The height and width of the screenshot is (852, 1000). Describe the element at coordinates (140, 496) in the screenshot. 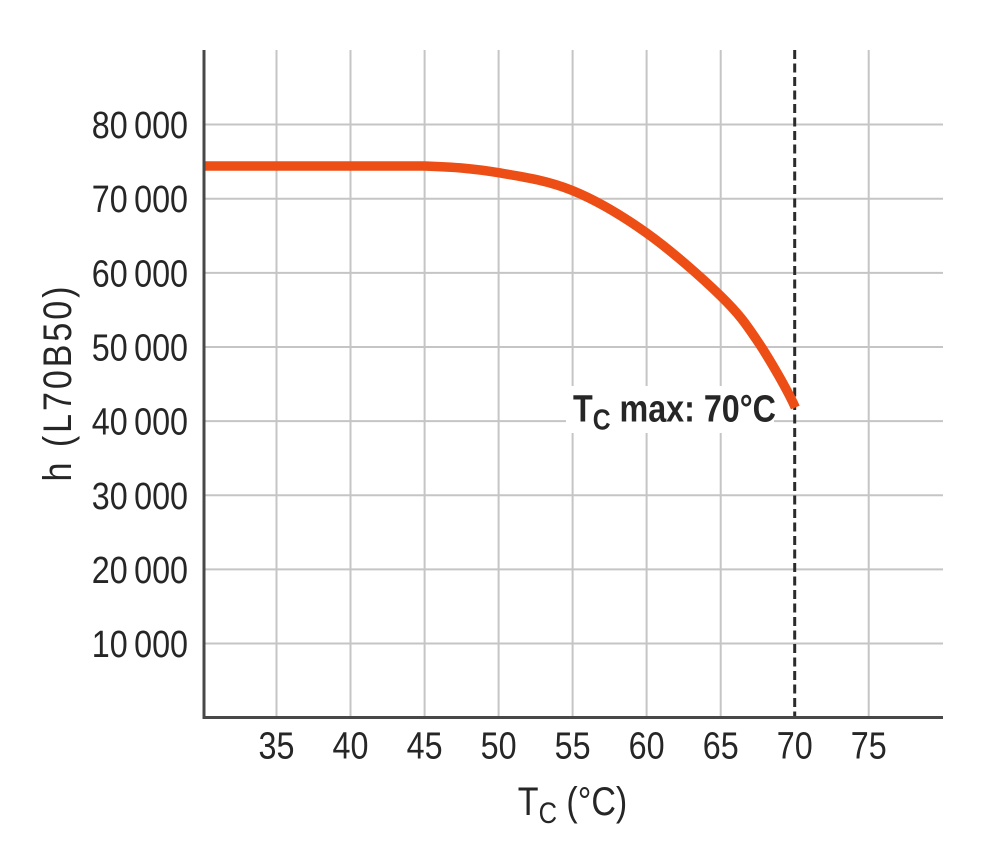

I see `svg-text: 30 000` at that location.